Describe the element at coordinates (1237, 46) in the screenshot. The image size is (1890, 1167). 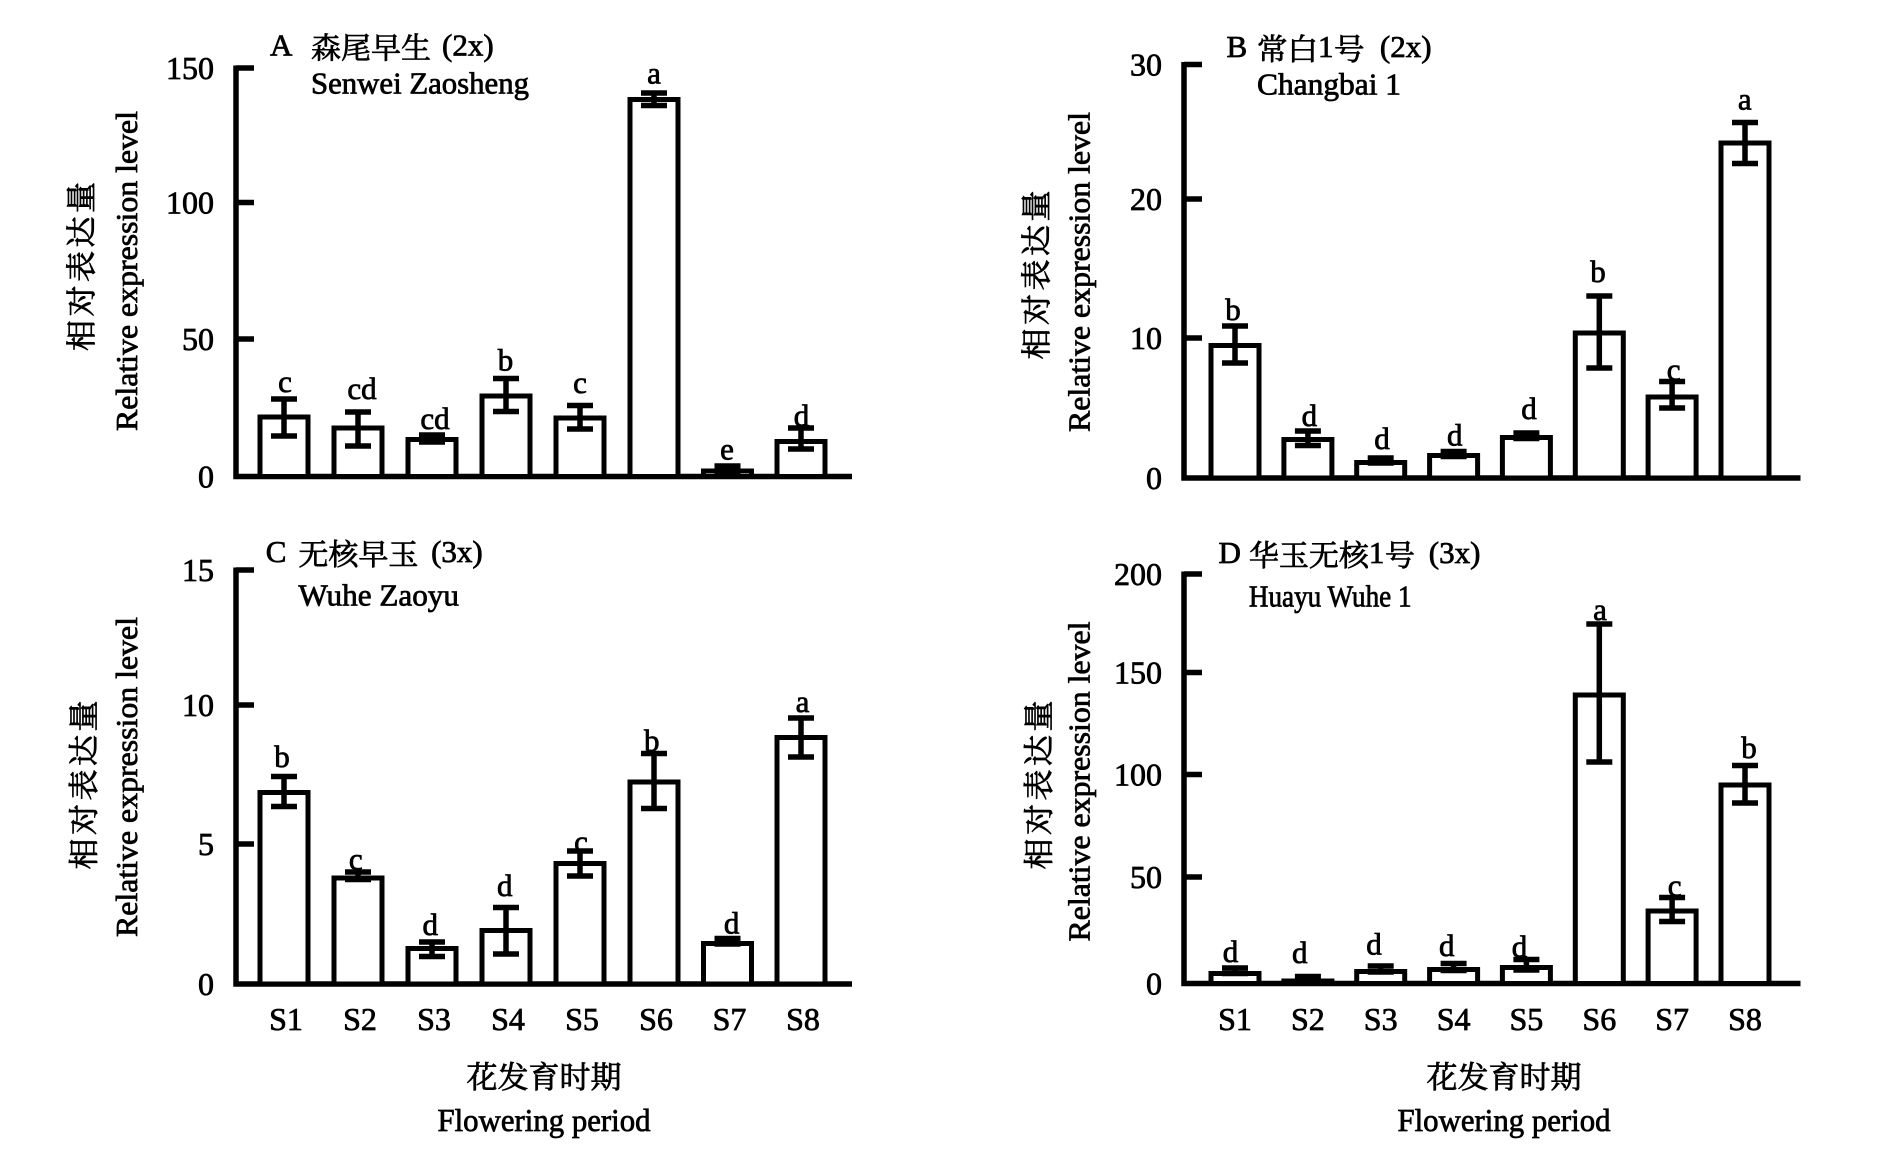
I see `svg-text: B` at that location.